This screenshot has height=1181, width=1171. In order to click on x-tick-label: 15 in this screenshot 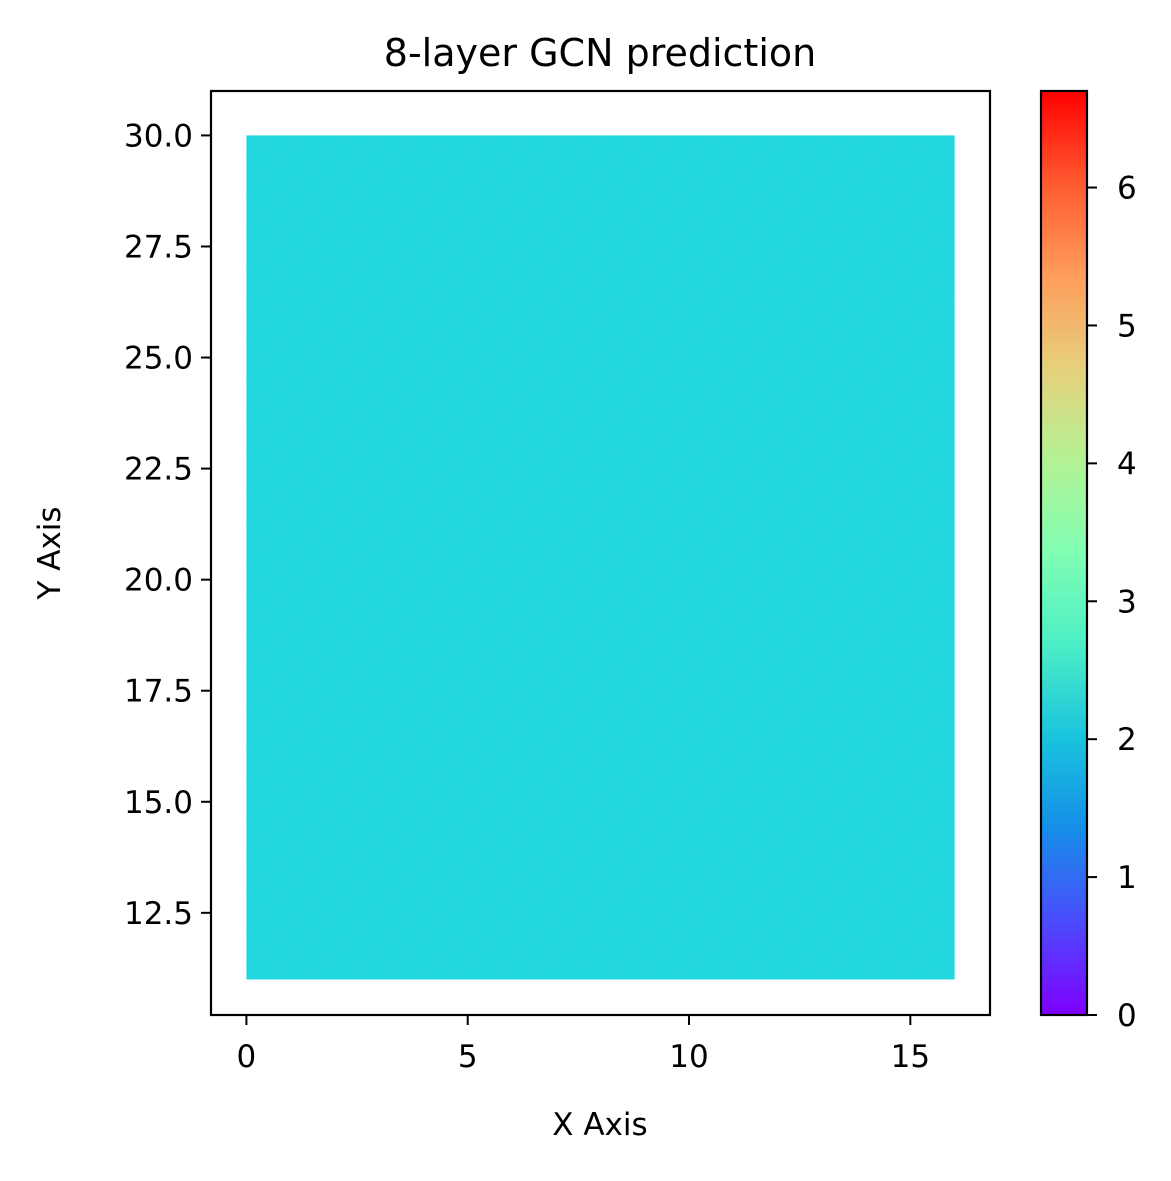, I will do `click(910, 1057)`.